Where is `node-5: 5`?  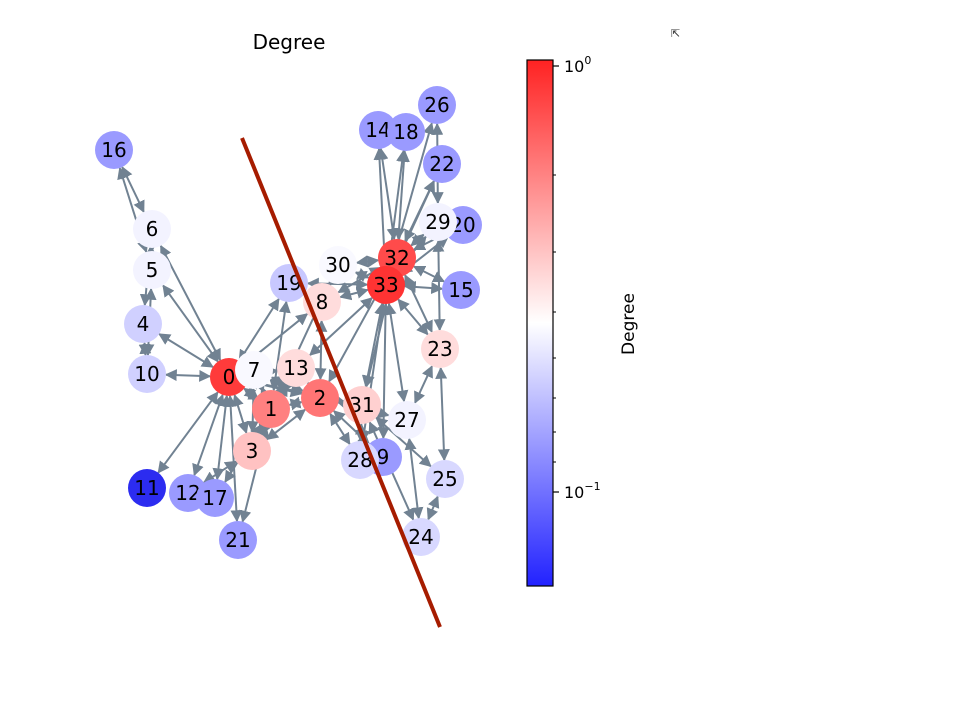 node-5: 5 is located at coordinates (152, 270).